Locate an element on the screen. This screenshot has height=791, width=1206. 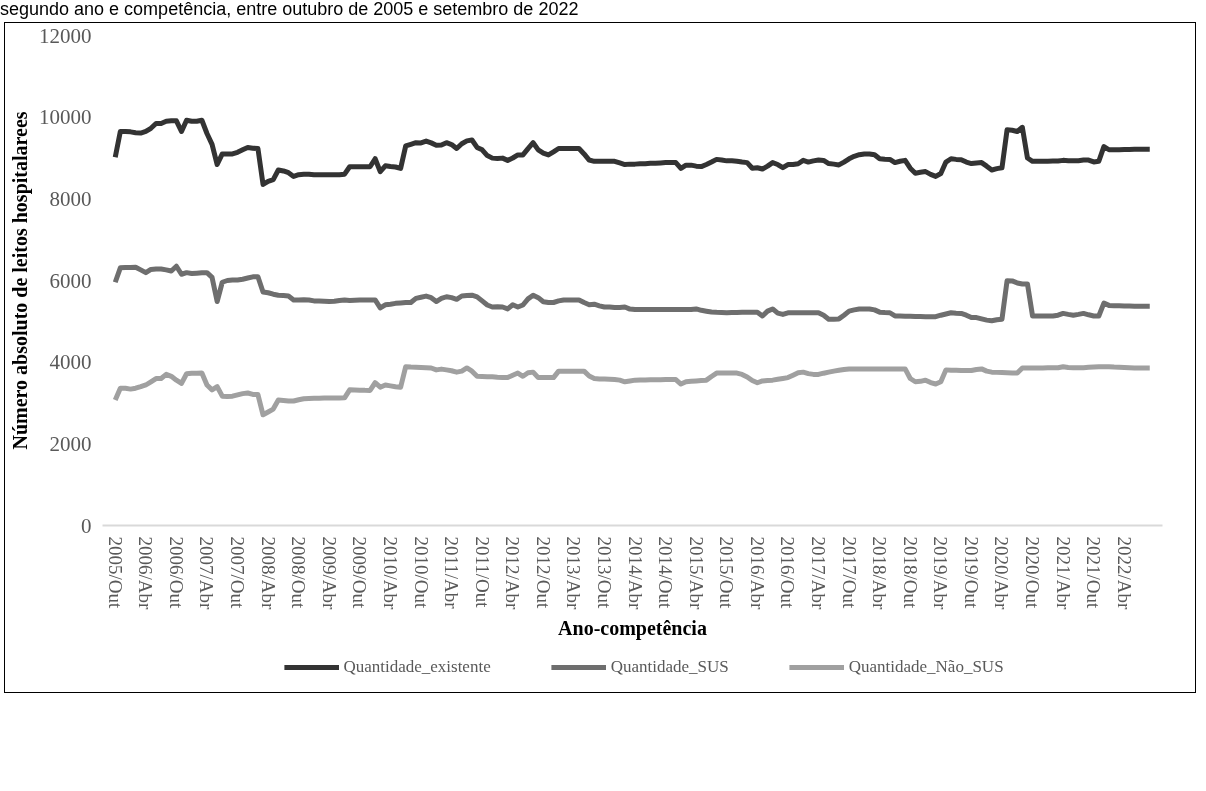
y-axis-title: Número absoluto de leitos hospitalarees is located at coordinates (20, 280).